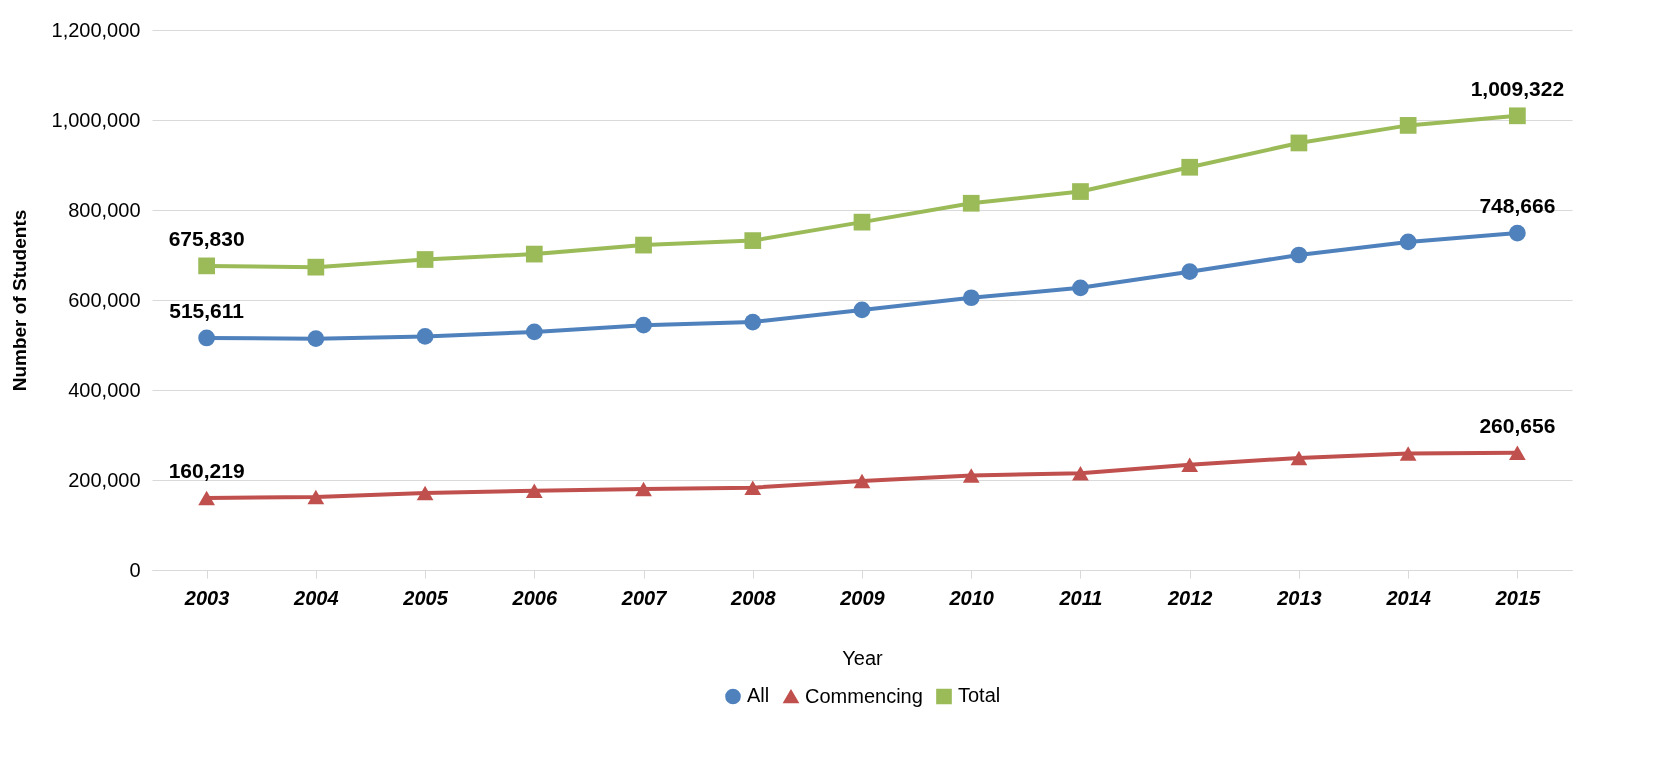 The height and width of the screenshot is (772, 1677). I want to click on y-axis-title: Number of Students, so click(19, 300).